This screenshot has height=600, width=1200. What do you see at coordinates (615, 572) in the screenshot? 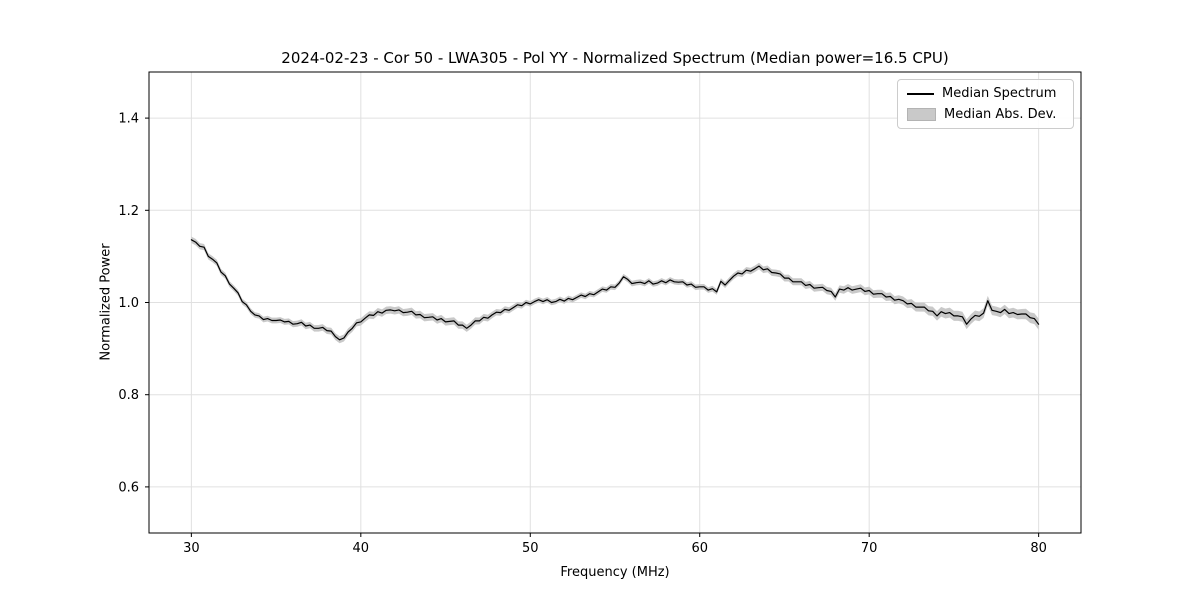
I see `x-axis-label: Frequency (MHz)` at bounding box center [615, 572].